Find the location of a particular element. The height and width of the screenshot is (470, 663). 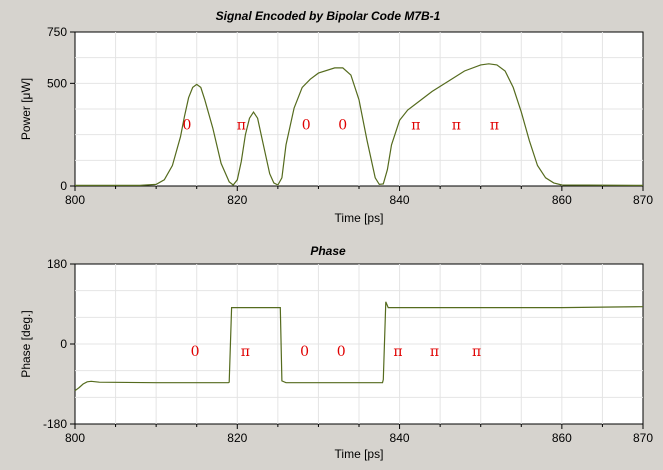

power-annotations: 0 π 0 0 π π π is located at coordinates (341, 125).